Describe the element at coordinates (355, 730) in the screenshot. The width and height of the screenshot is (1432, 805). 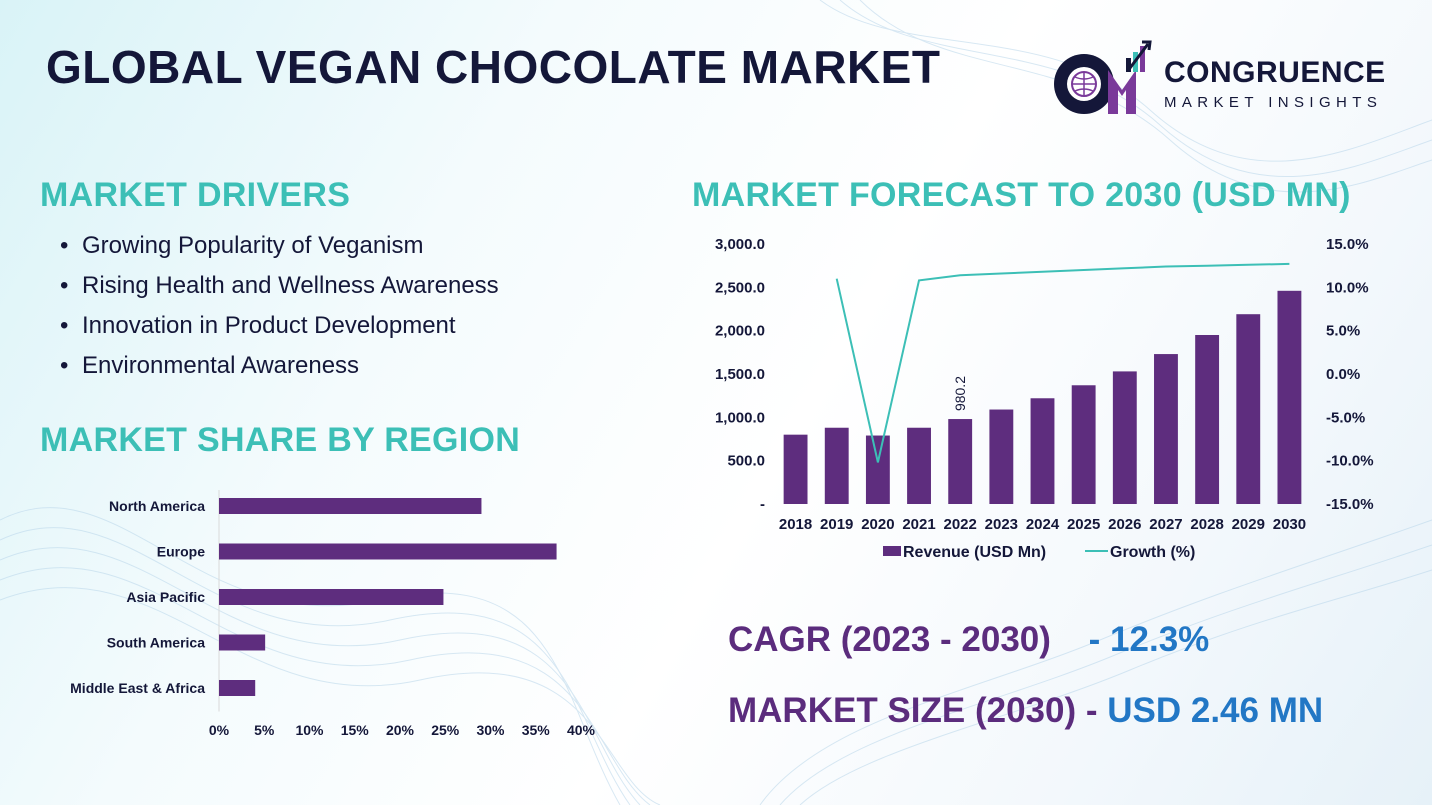
I see `region-x-tick-label: 15%` at that location.